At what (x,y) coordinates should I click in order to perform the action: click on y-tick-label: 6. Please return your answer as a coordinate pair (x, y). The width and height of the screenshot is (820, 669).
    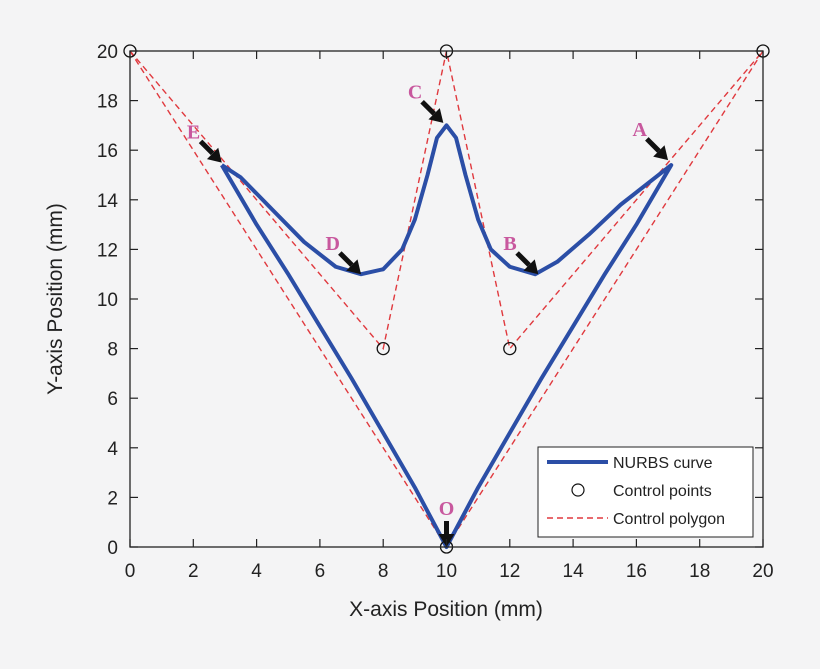
    Looking at the image, I should click on (112, 399).